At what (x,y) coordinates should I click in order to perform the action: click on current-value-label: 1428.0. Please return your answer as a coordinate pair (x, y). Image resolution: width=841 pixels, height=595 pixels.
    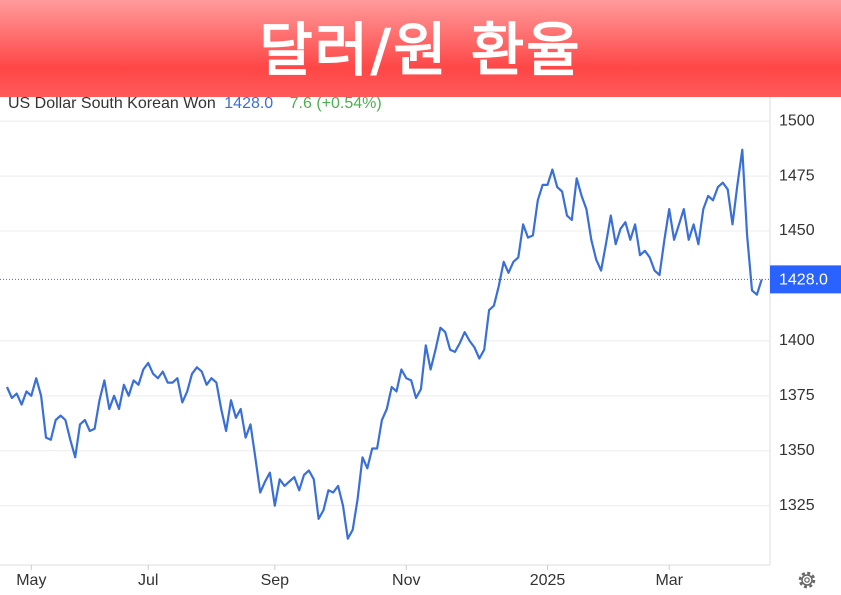
    Looking at the image, I should click on (803, 280).